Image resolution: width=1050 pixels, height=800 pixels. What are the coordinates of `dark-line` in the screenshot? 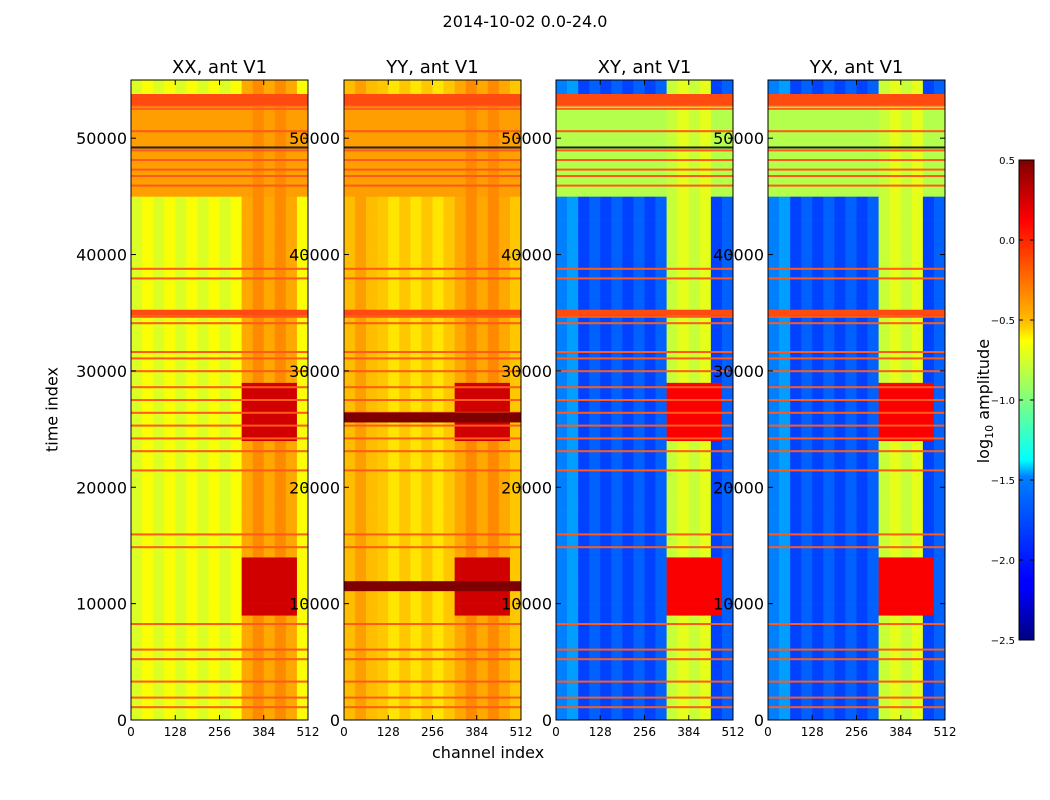 It's located at (644, 147).